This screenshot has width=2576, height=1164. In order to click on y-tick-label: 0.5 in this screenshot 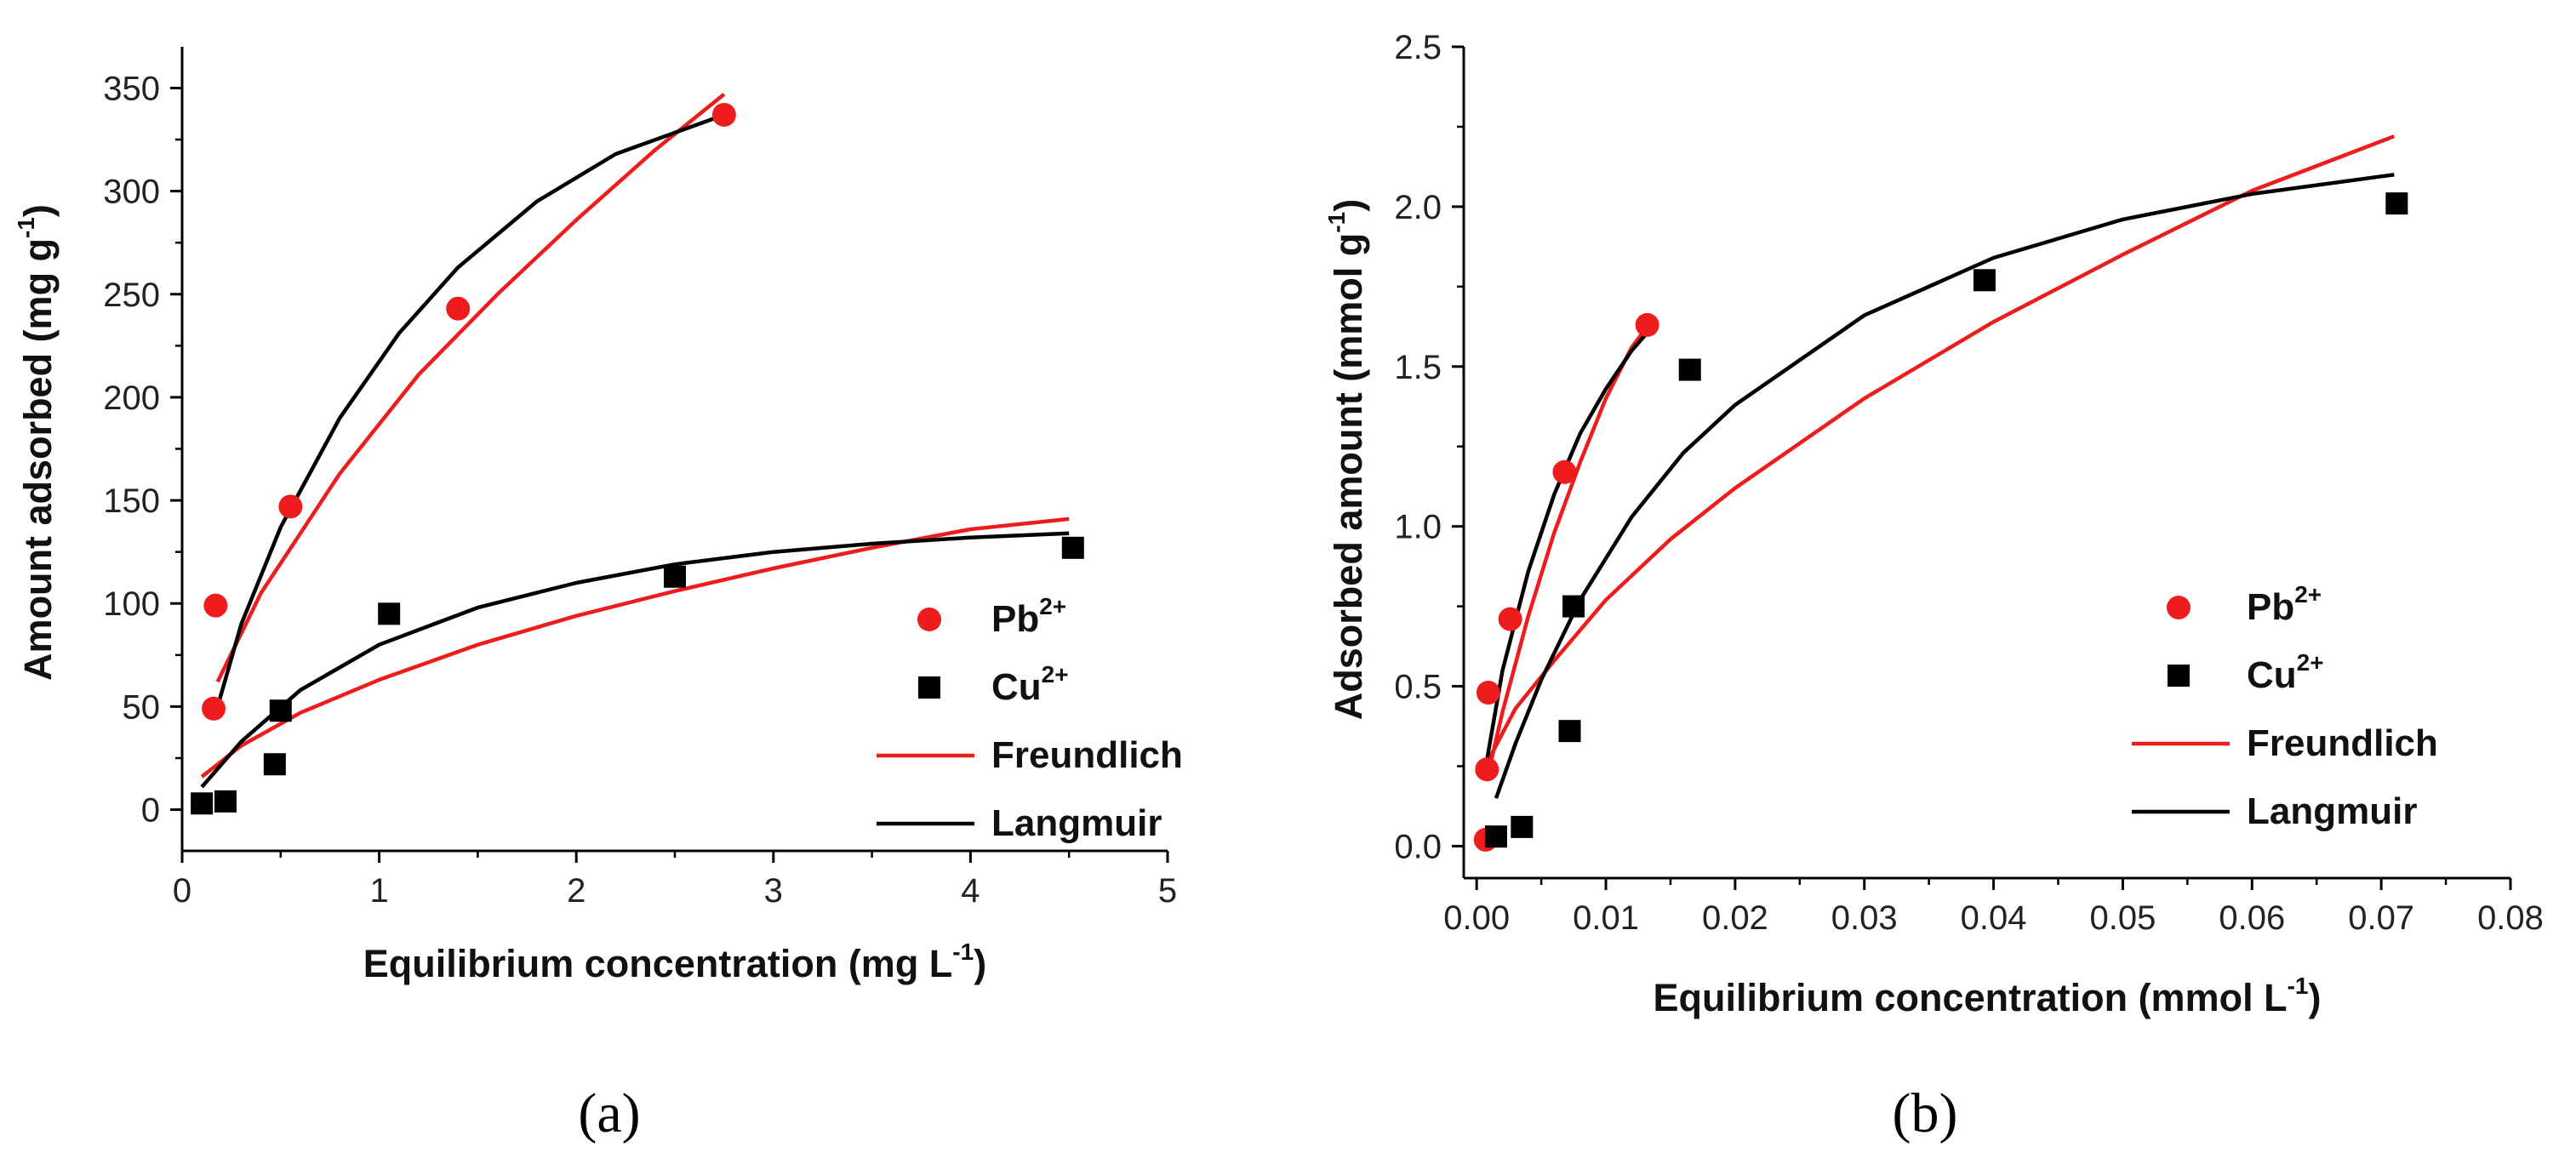, I will do `click(1418, 687)`.